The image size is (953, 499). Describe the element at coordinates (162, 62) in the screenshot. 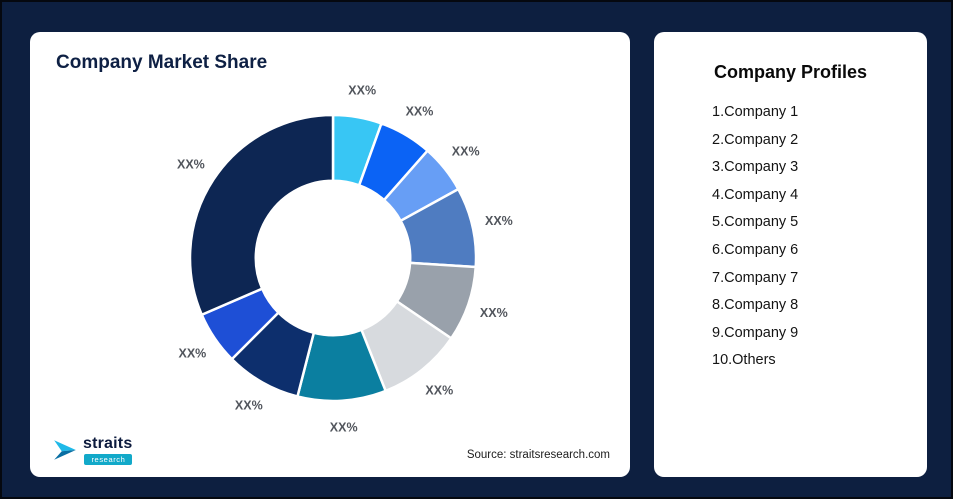

I see `chart-title: Company Market Share` at that location.